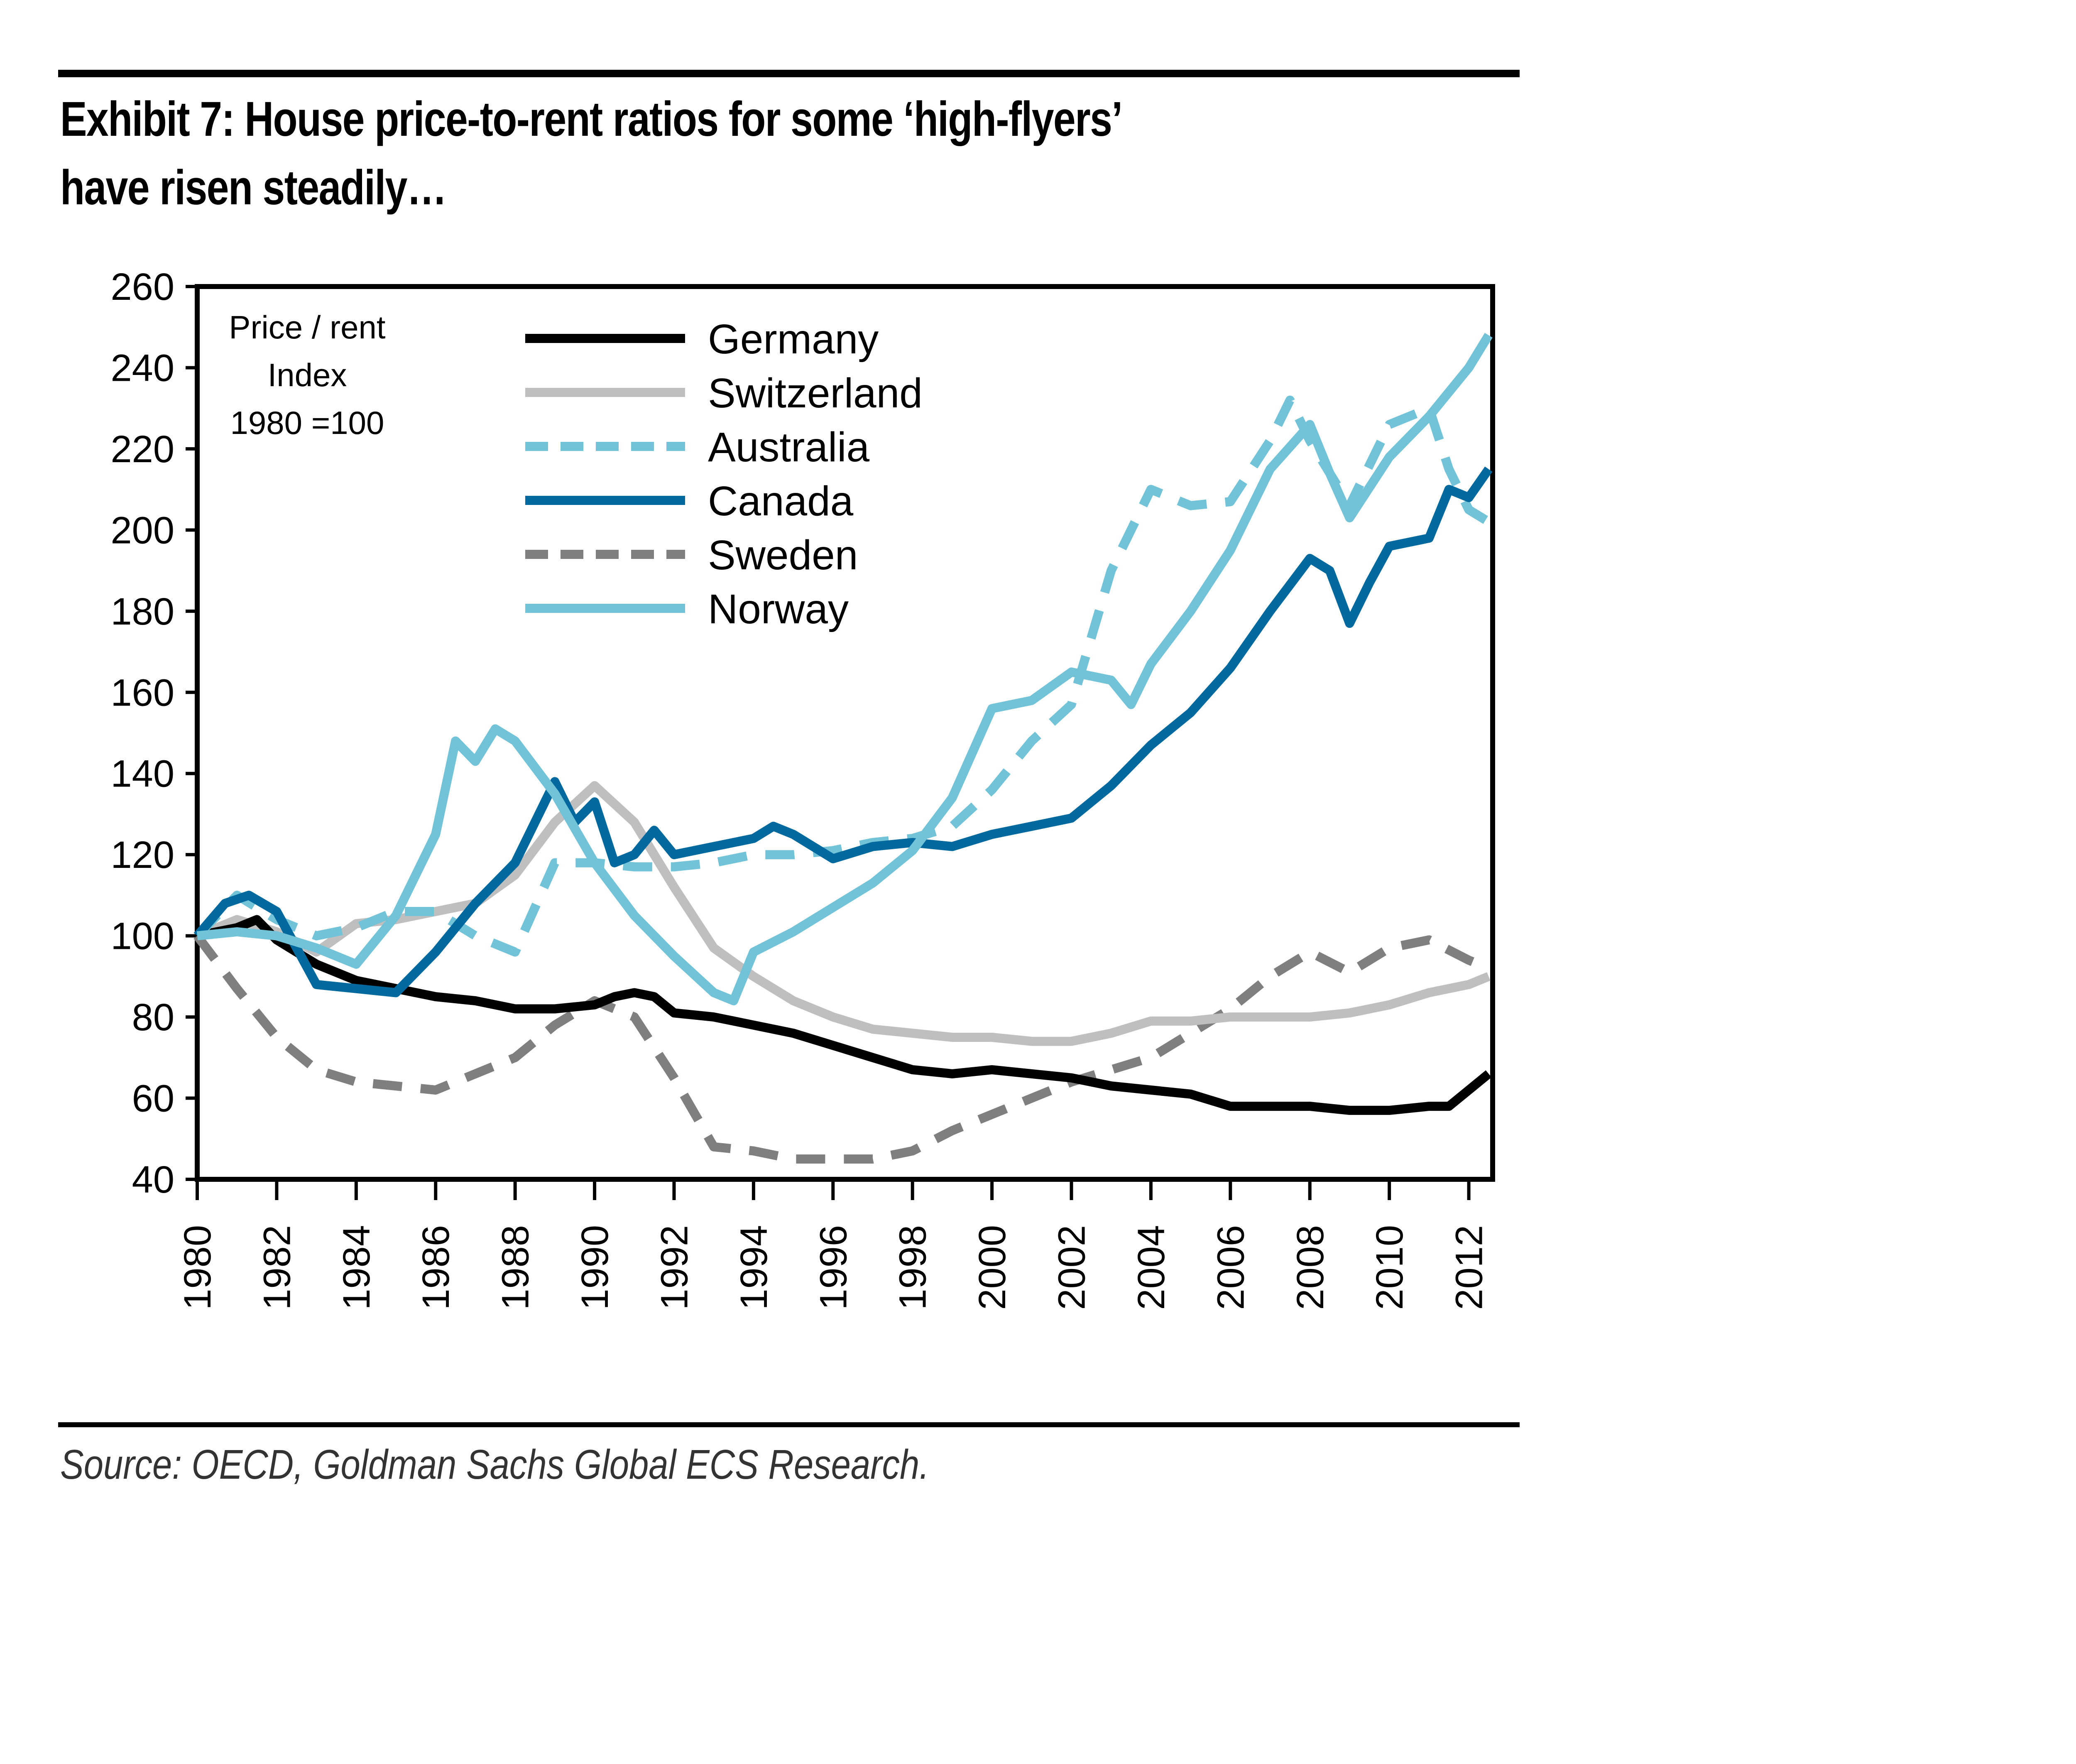  Describe the element at coordinates (153, 1018) in the screenshot. I see `y-tick-label: 80` at that location.